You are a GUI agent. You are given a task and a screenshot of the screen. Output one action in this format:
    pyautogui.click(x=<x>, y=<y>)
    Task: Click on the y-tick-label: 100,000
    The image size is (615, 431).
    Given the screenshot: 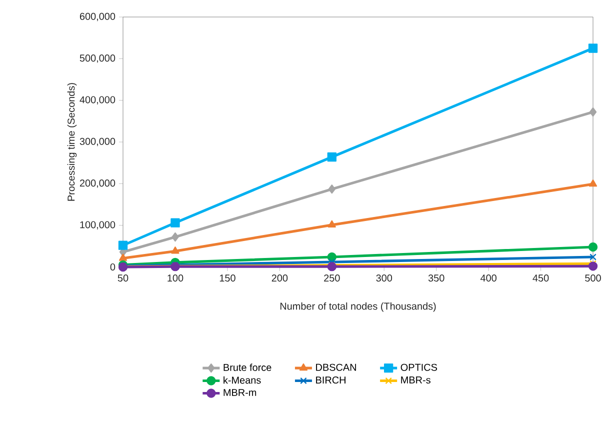 What is the action you would take?
    pyautogui.click(x=98, y=225)
    